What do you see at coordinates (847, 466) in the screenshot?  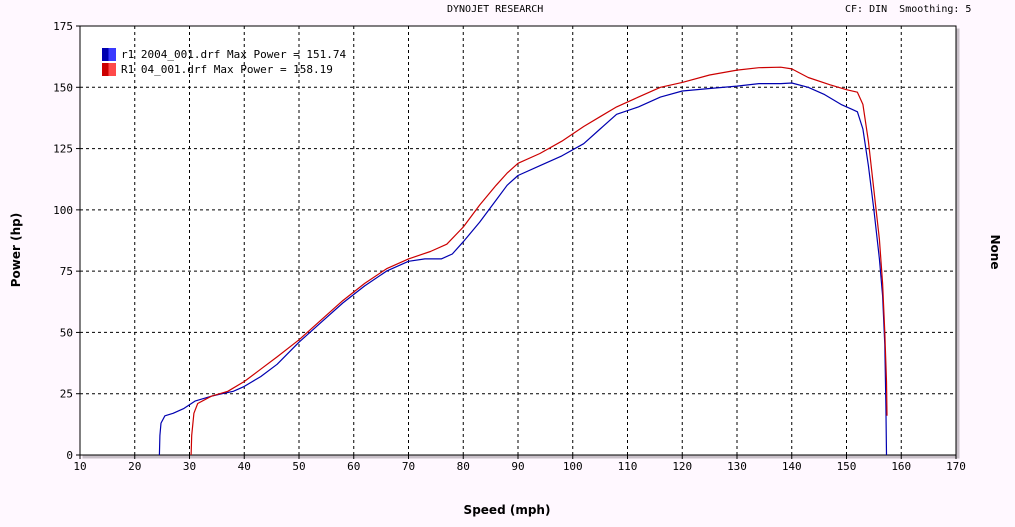 I see `x-tick-label: 150` at bounding box center [847, 466].